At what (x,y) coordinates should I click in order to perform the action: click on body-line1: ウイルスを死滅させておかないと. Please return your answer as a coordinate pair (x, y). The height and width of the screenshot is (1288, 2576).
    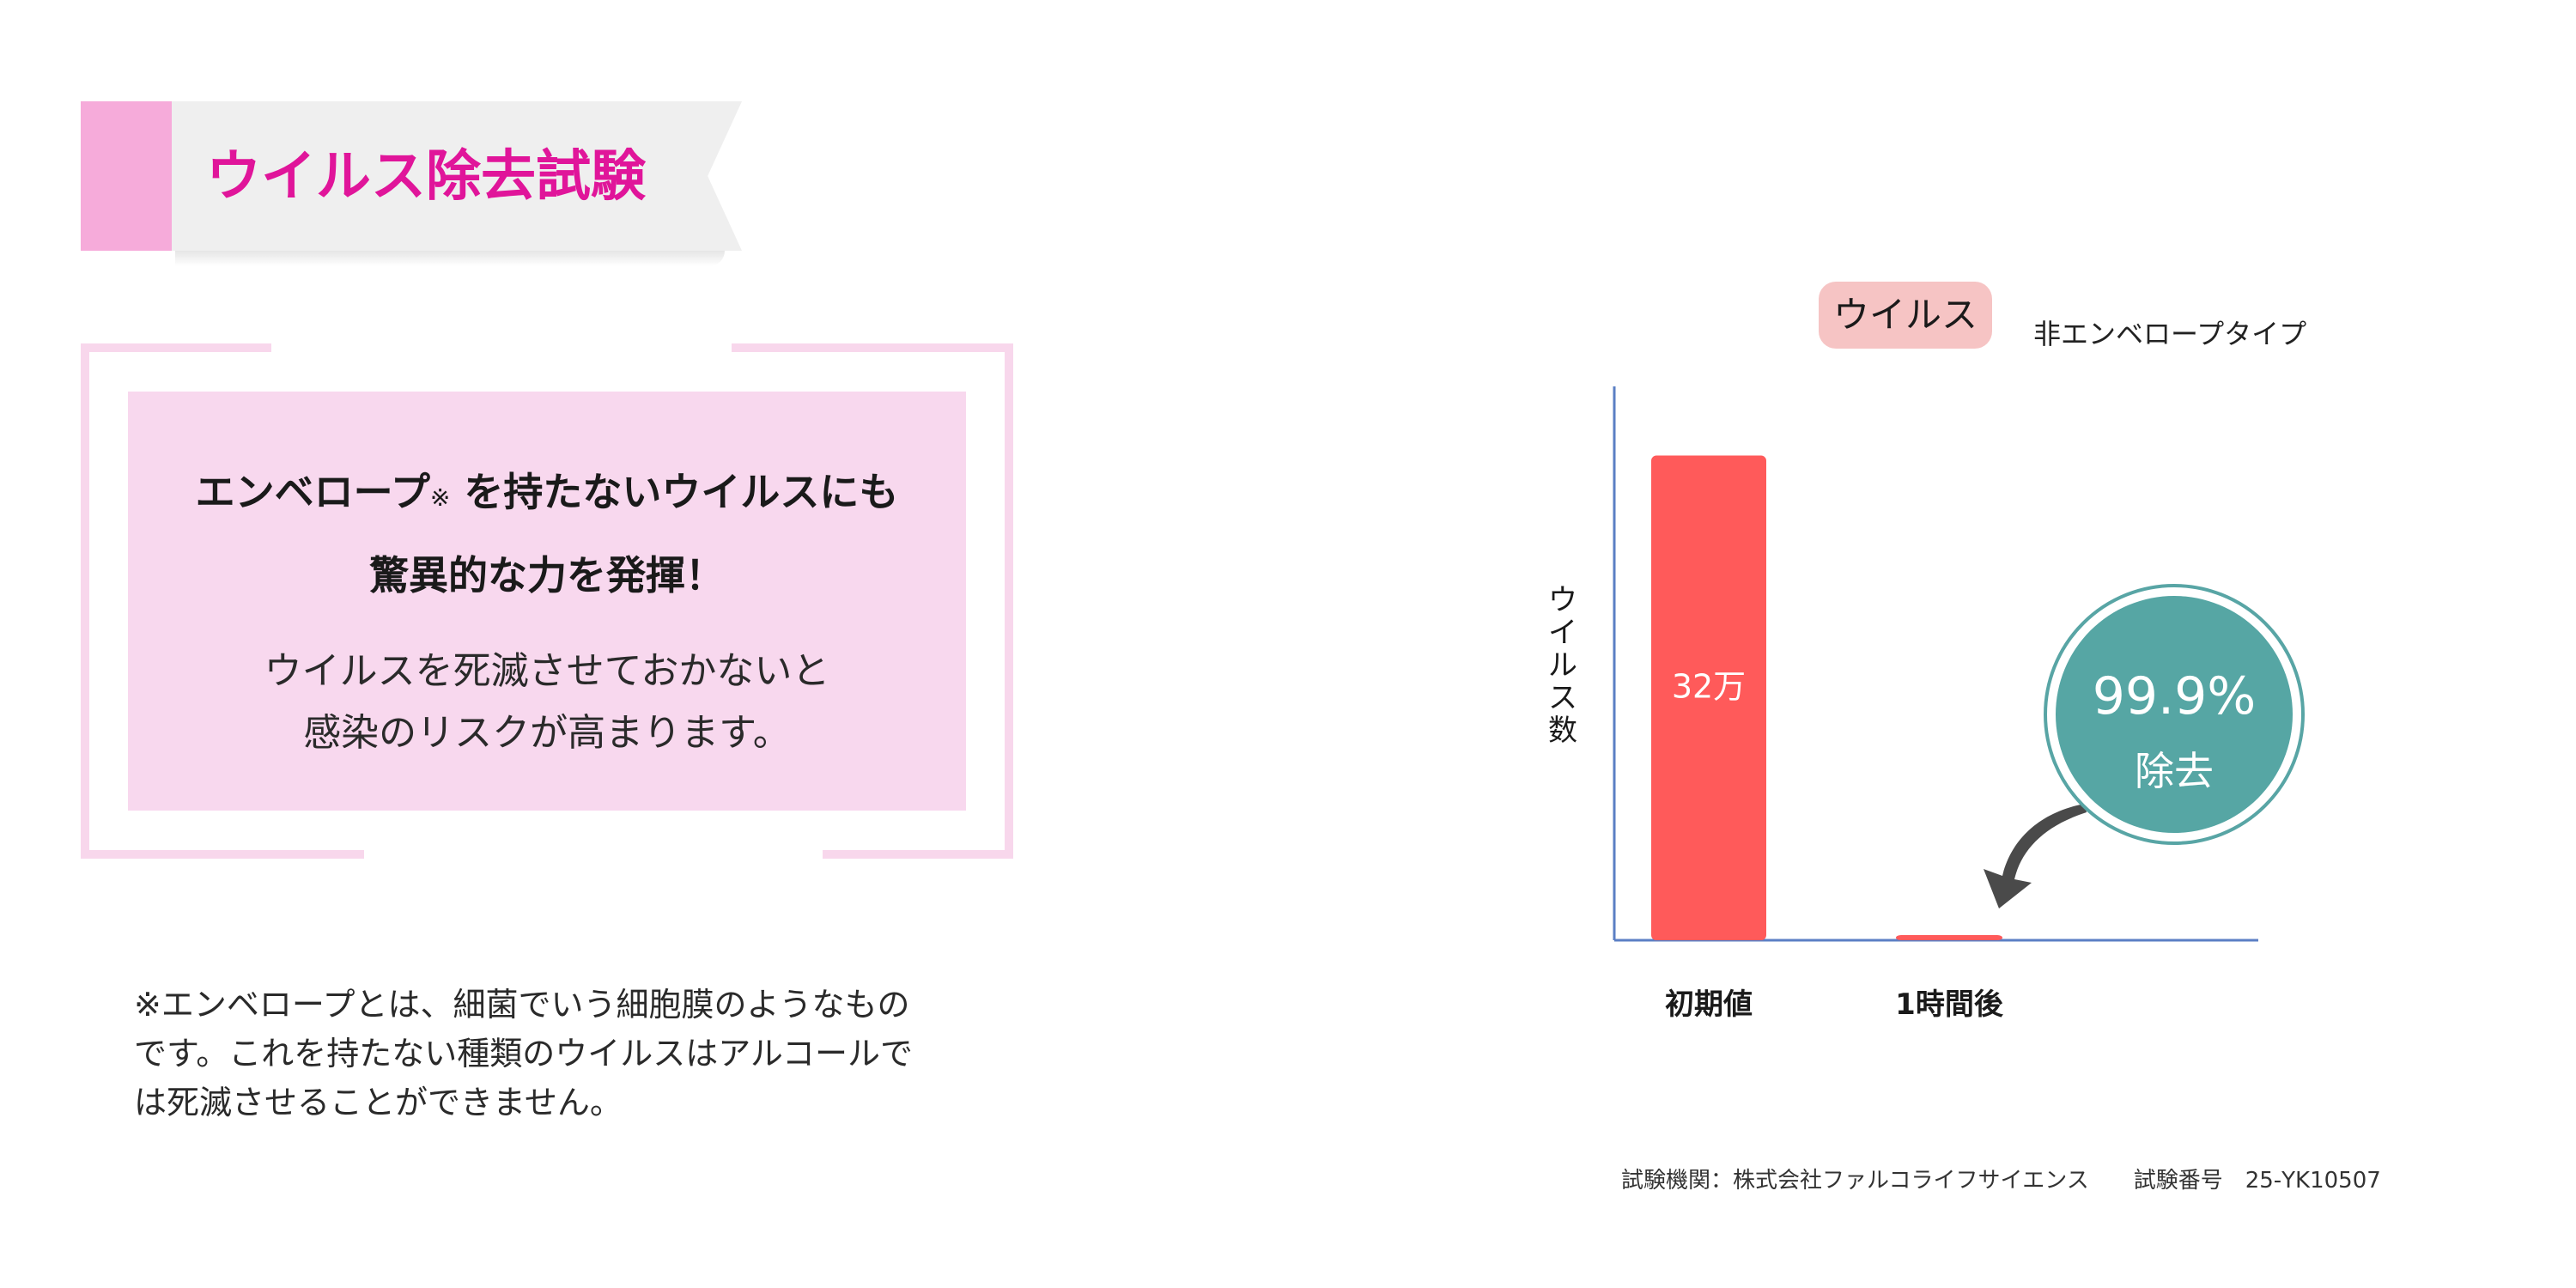
    Looking at the image, I should click on (547, 671).